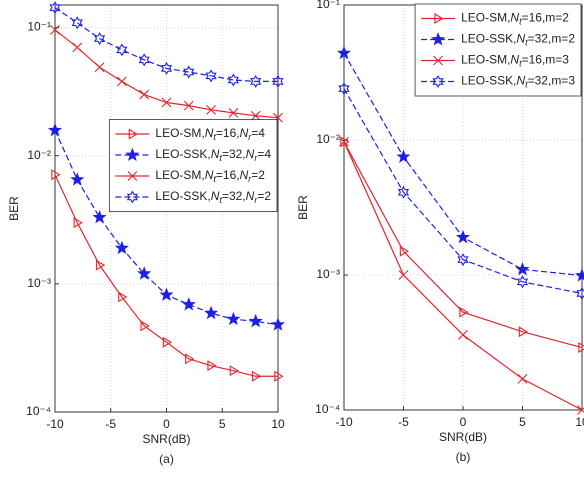  I want to click on legend-label: LEO-SSK,Nt=32,Nr=2, so click(213, 197).